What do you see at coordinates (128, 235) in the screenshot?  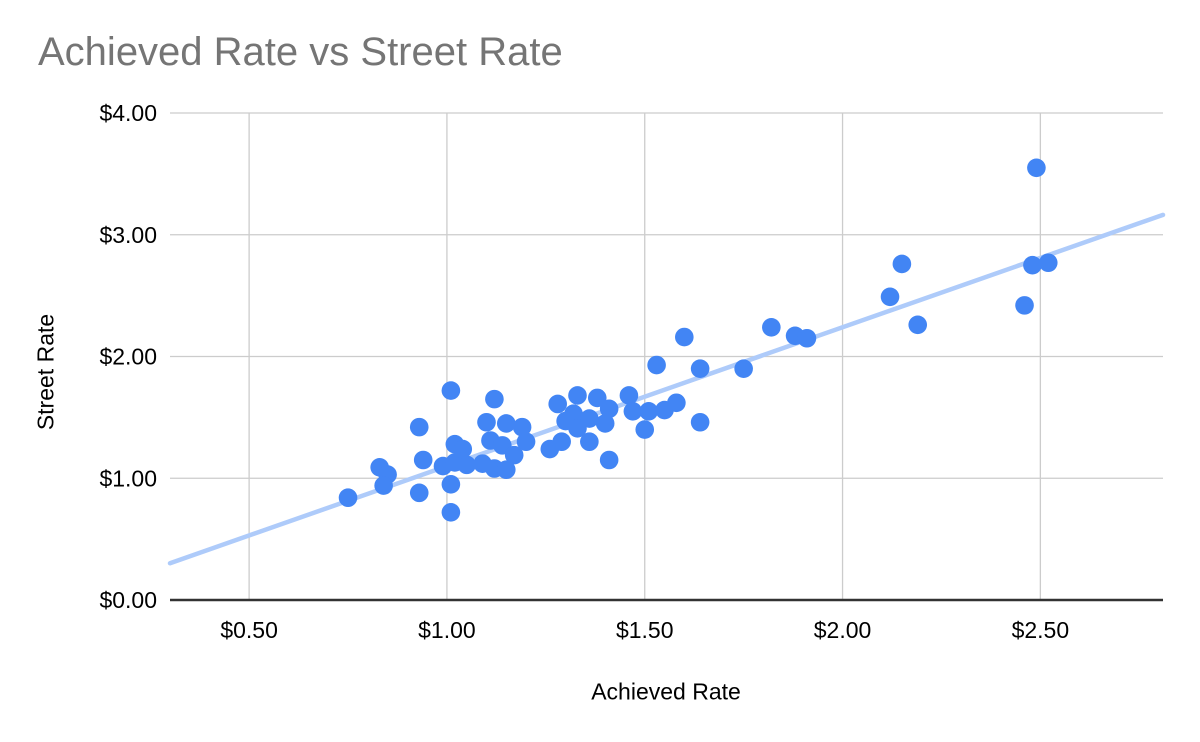 I see `y-tick-label: $3.00` at bounding box center [128, 235].